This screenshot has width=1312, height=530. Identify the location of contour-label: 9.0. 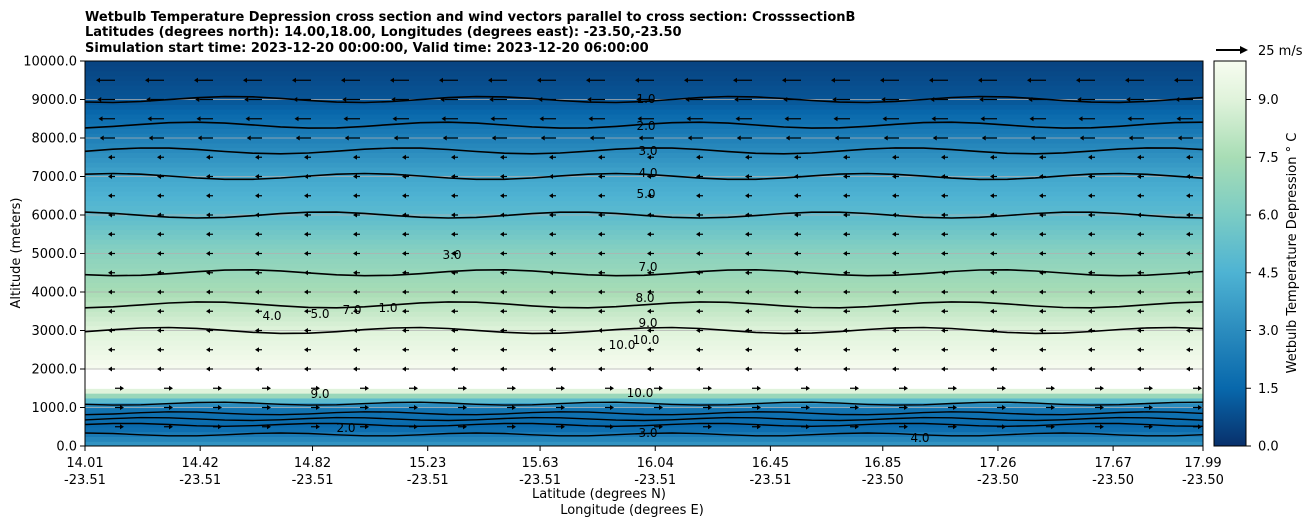
(647, 323).